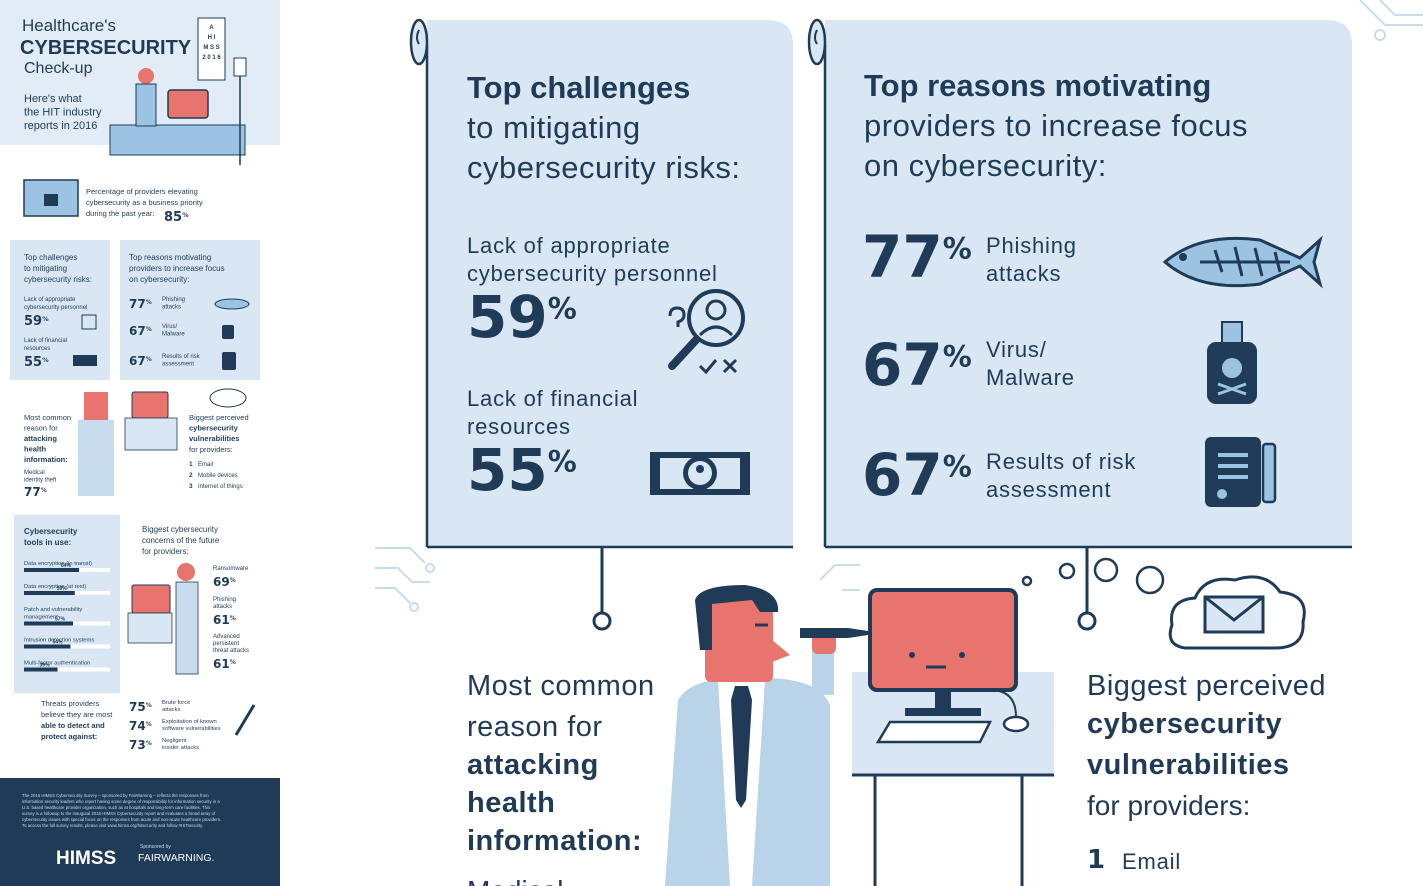 The height and width of the screenshot is (886, 1423). What do you see at coordinates (739, 641) in the screenshot?
I see `doctor-head` at bounding box center [739, 641].